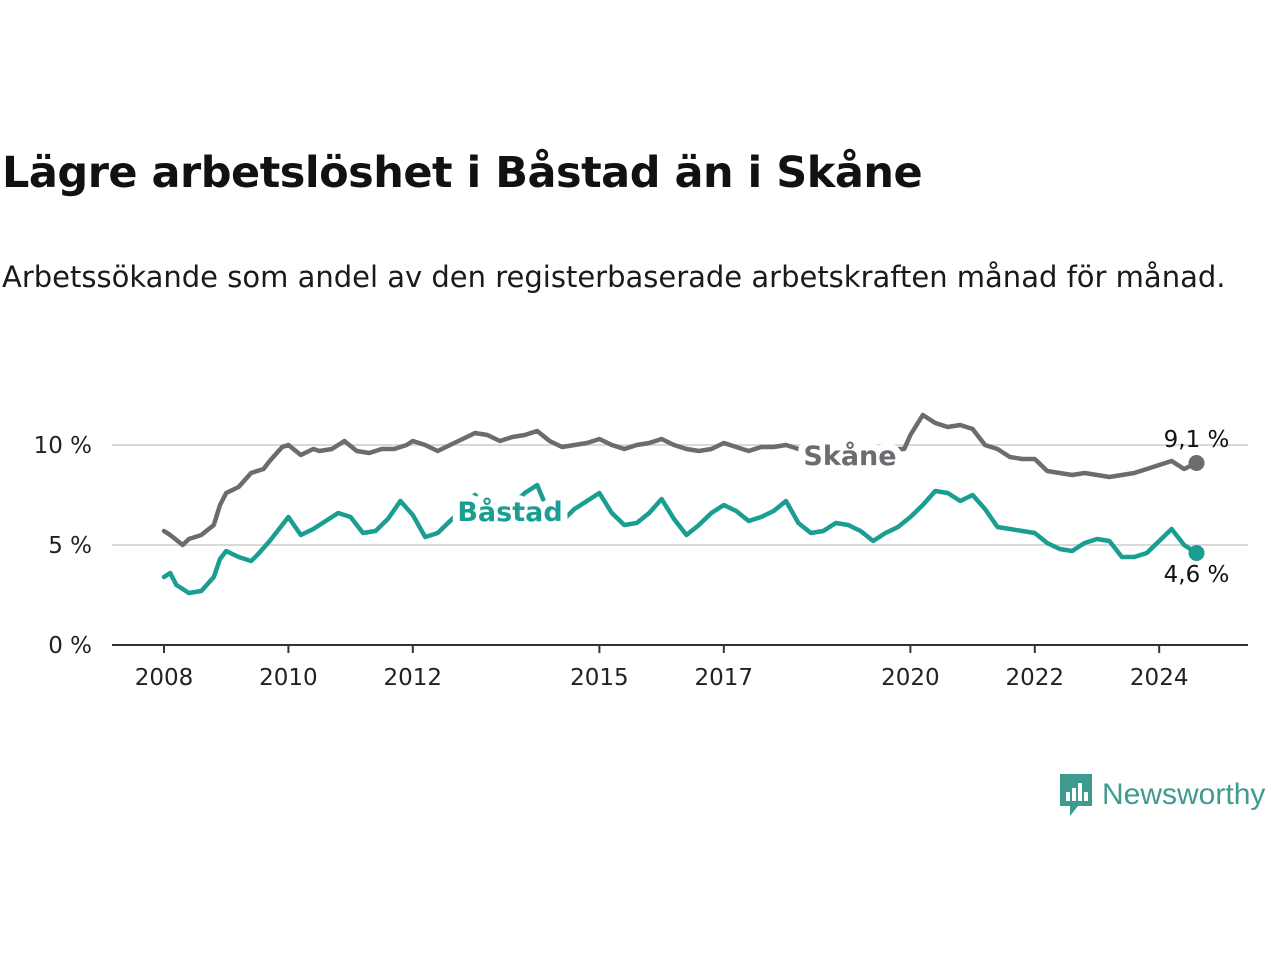 The width and height of the screenshot is (1280, 960). Describe the element at coordinates (413, 678) in the screenshot. I see `x-tick-label: 2012` at that location.